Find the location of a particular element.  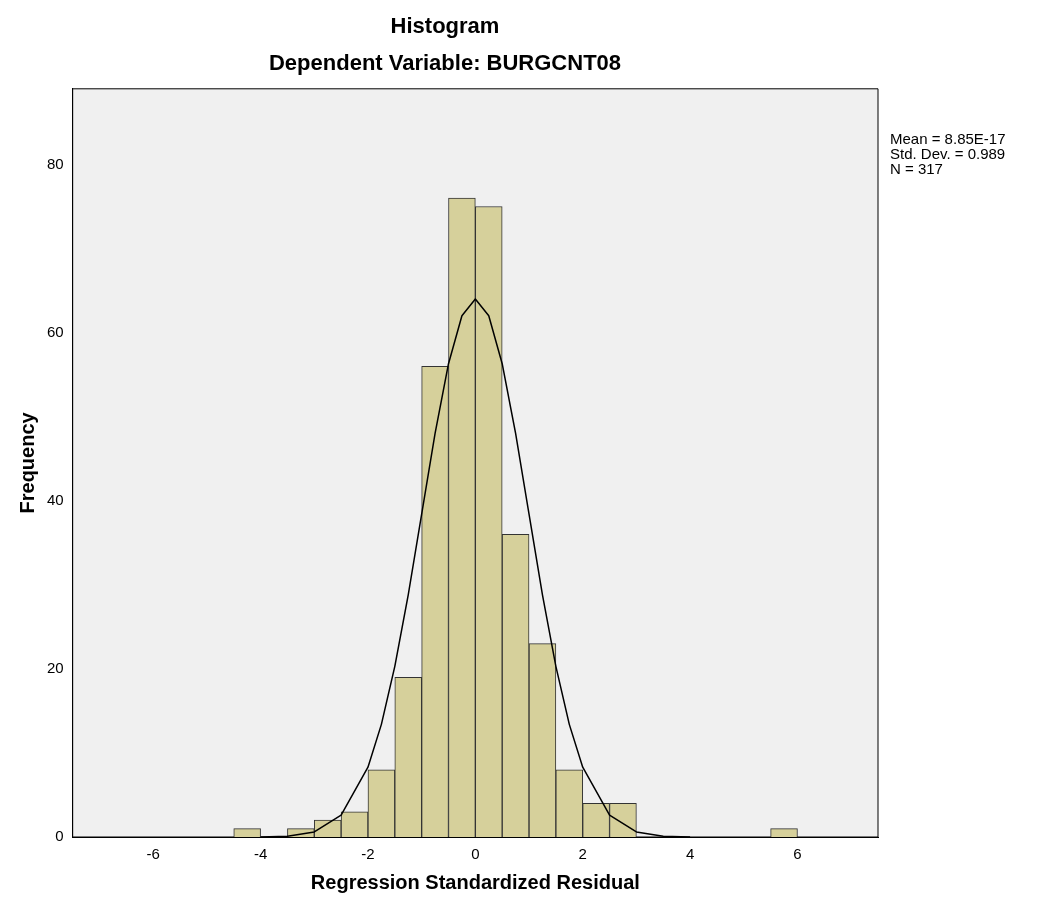

x-tick-label: -6 is located at coordinates (153, 854).